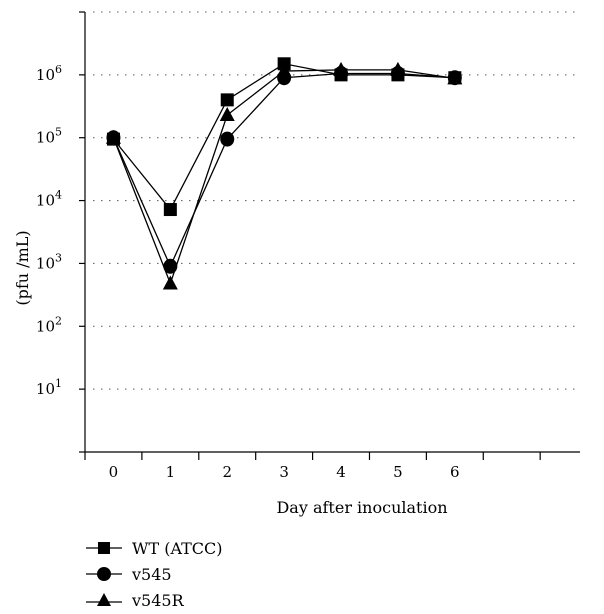 This screenshot has height=614, width=604. I want to click on x-tick-label: 3, so click(284, 472).